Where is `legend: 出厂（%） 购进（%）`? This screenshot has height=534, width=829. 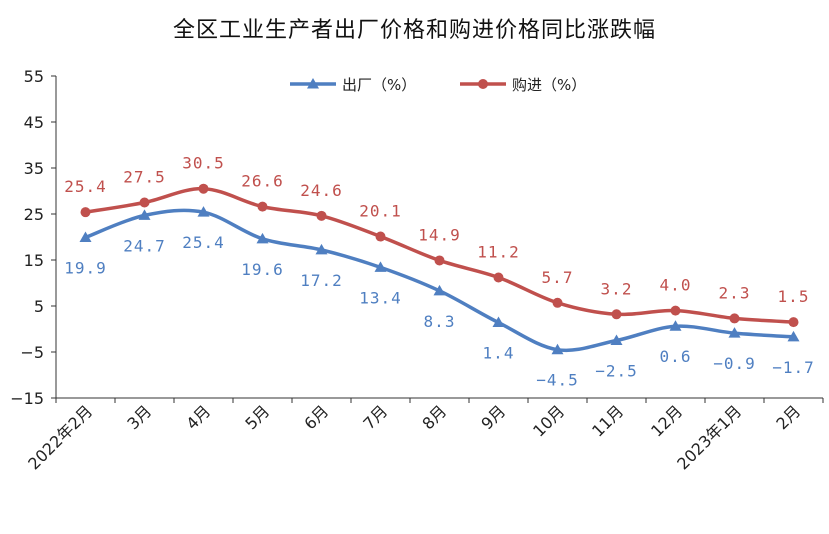
legend: 出厂（%） 购进（%） is located at coordinates (438, 85).